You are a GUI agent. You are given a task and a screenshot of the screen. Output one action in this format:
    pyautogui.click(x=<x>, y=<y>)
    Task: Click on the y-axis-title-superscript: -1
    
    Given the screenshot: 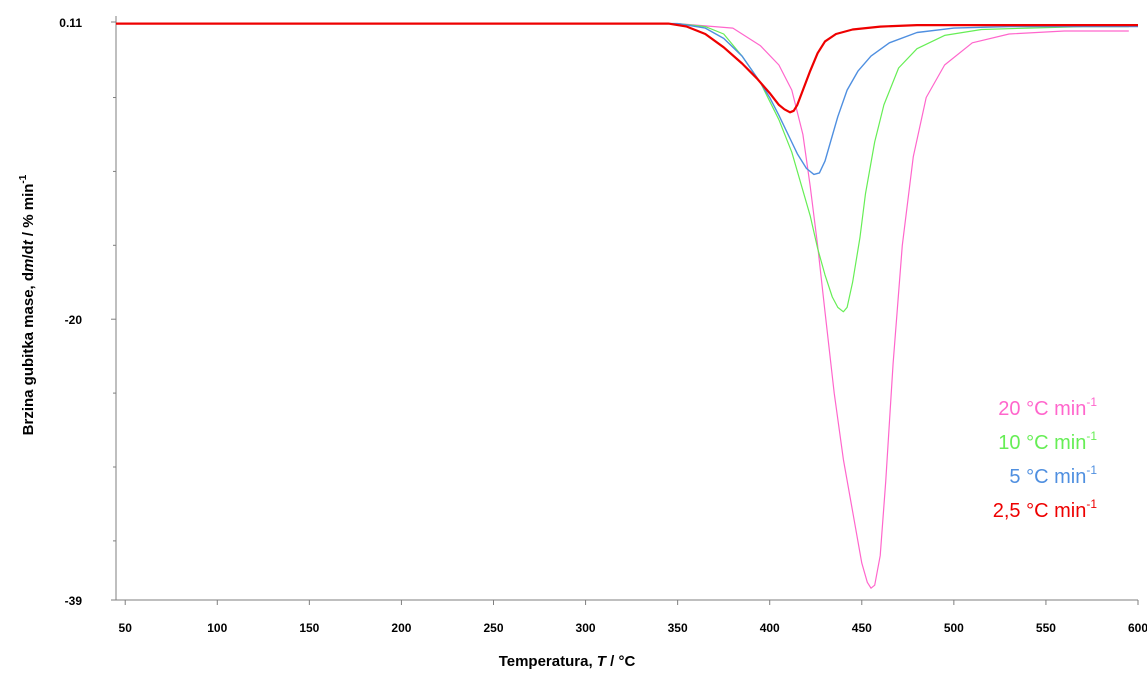 What is the action you would take?
    pyautogui.click(x=23, y=178)
    